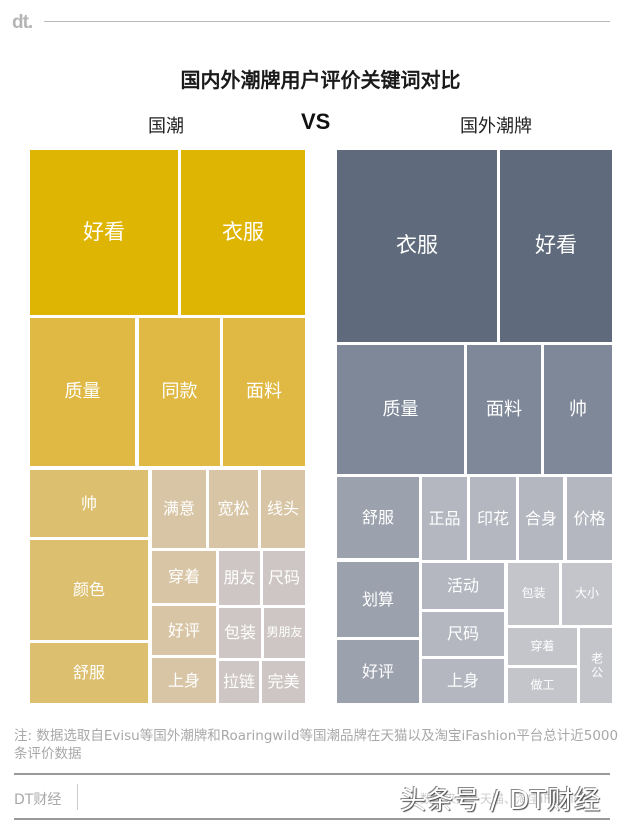  Describe the element at coordinates (284, 633) in the screenshot. I see `treemap-tile: 男朋友` at that location.